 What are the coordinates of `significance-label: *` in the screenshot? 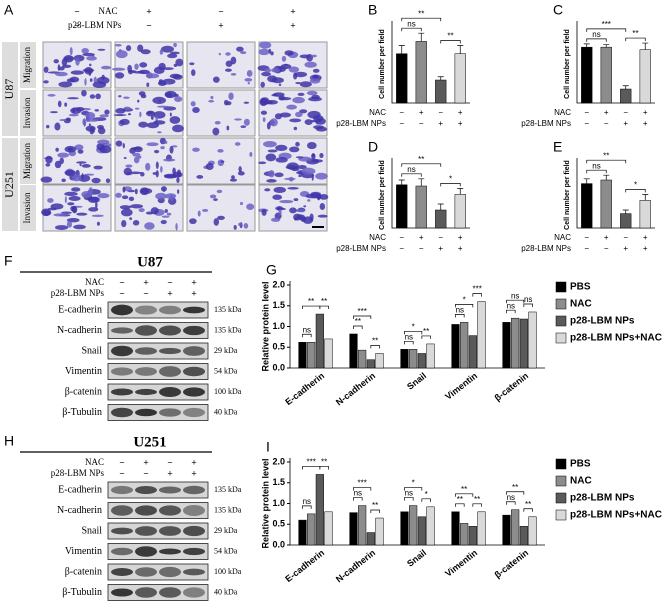 It's located at (635, 185).